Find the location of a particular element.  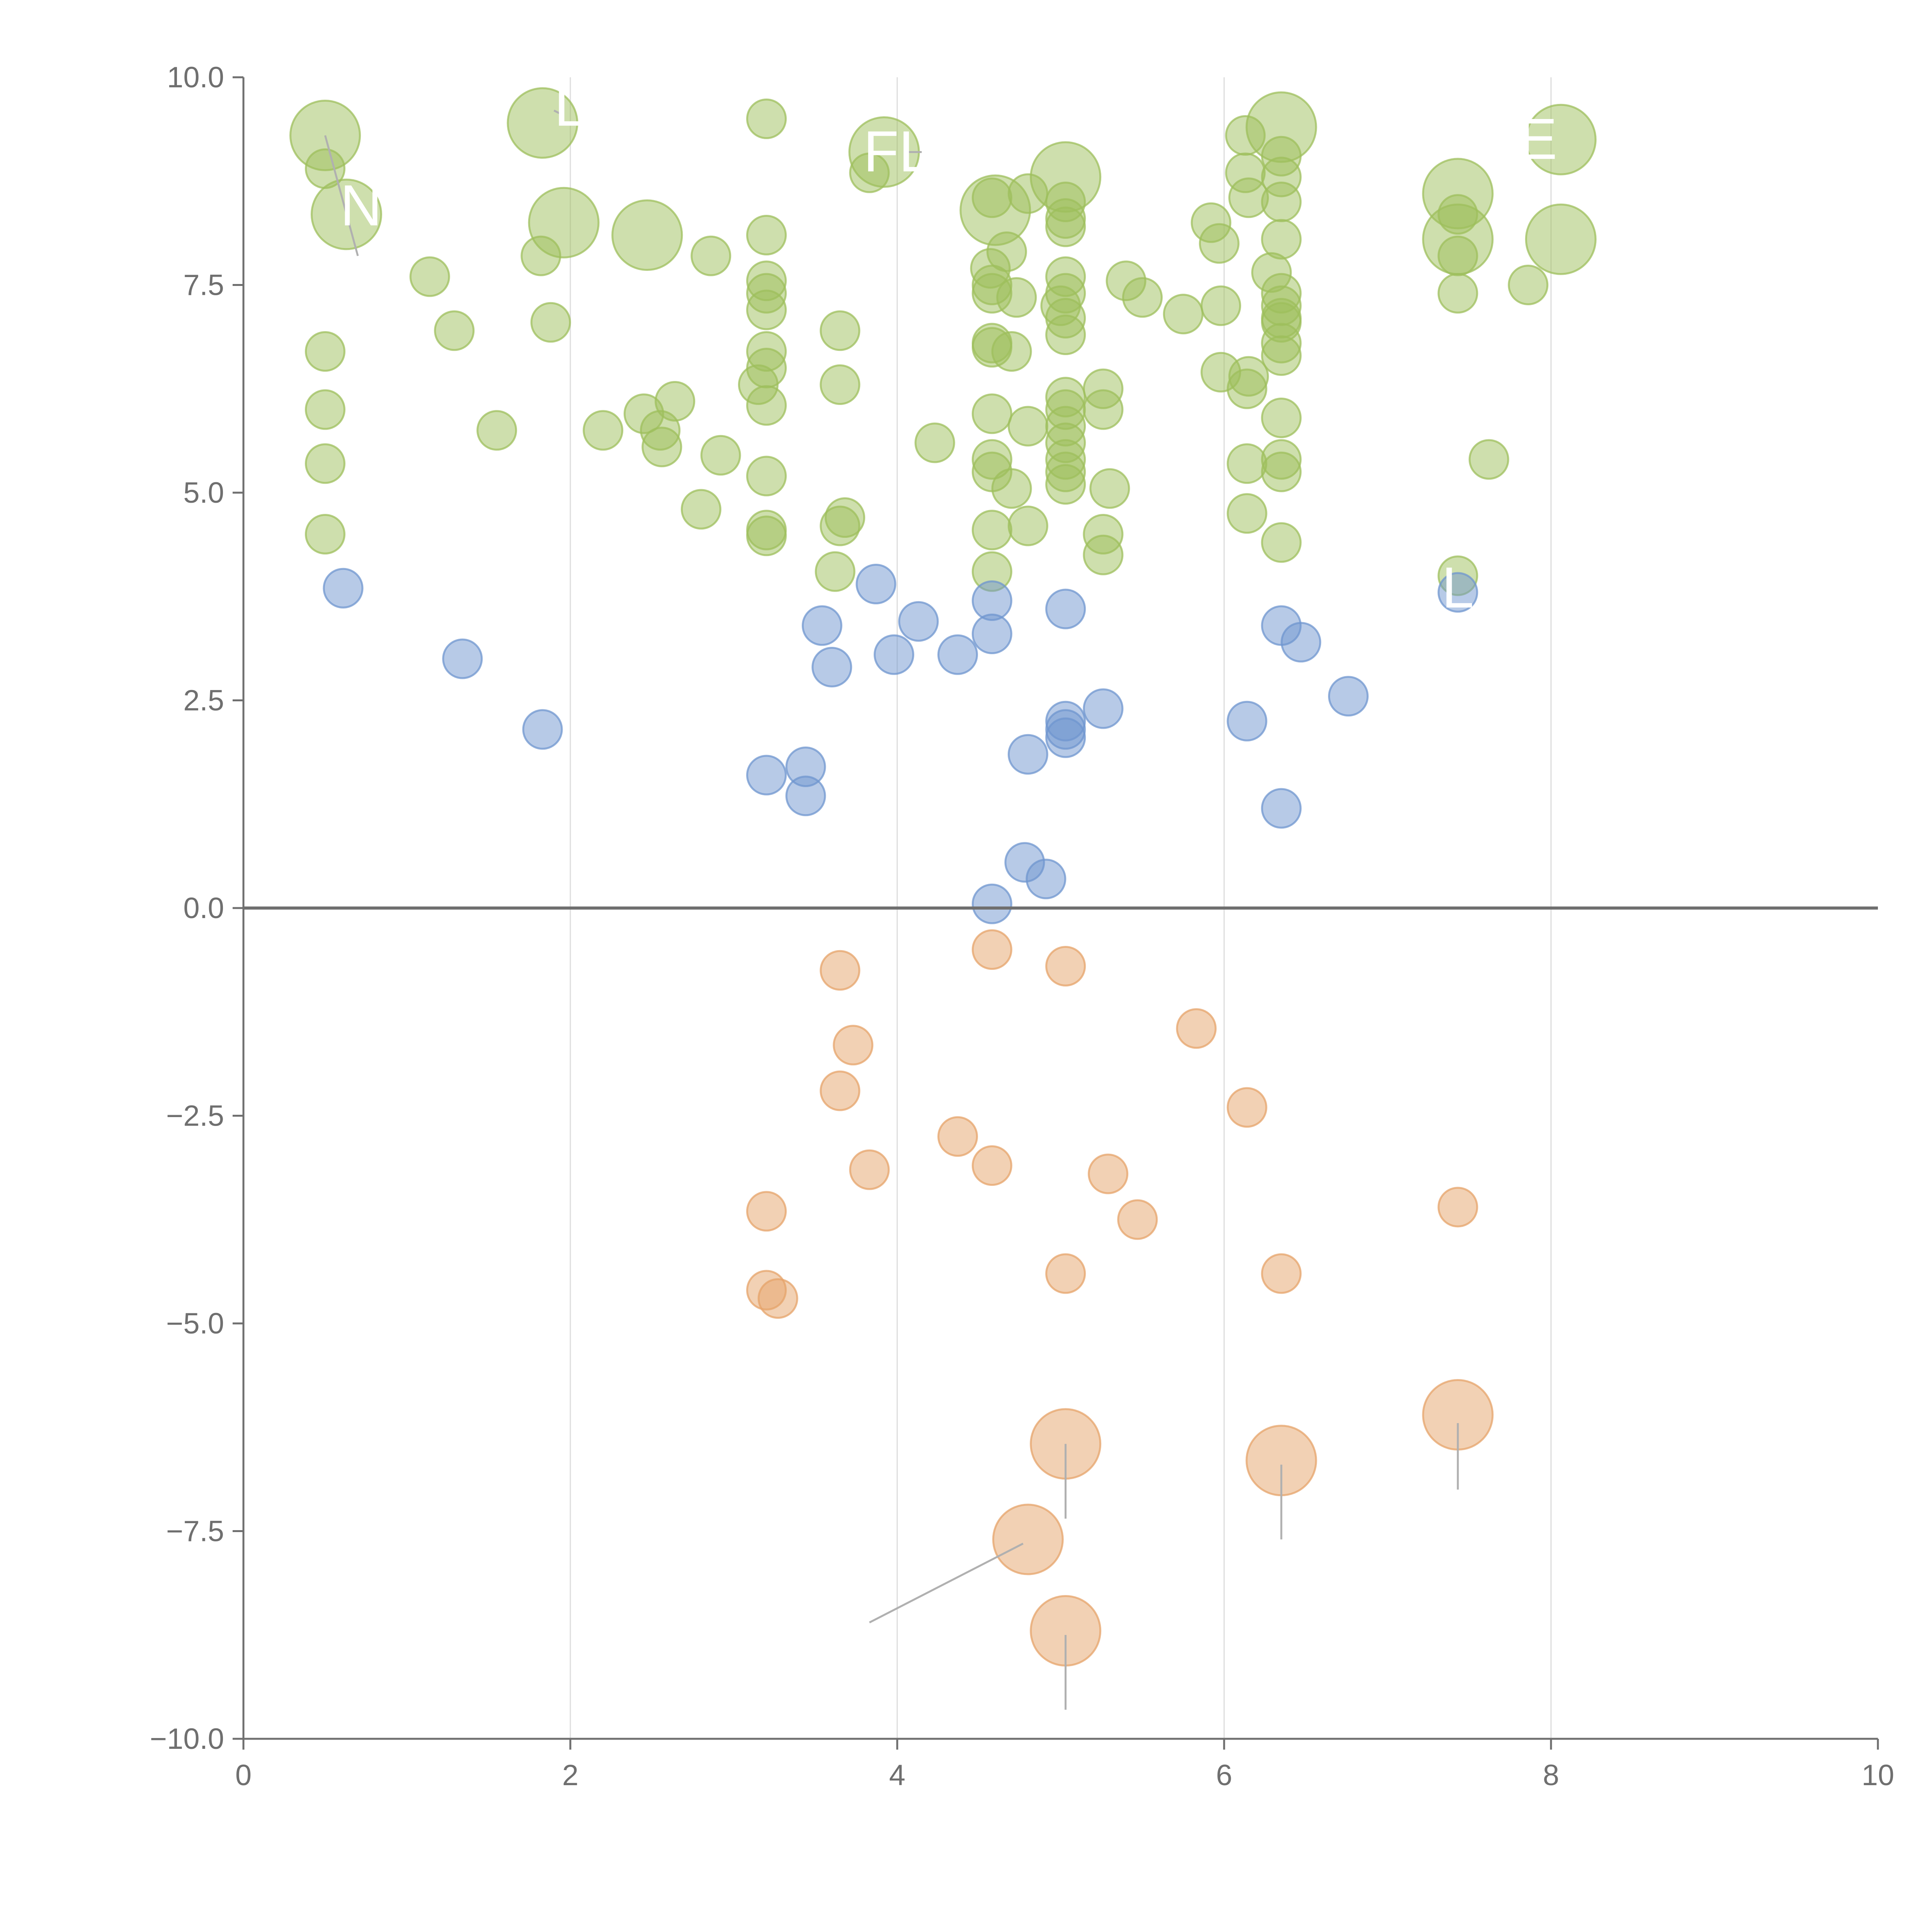

leader-line is located at coordinates (947, 1584).